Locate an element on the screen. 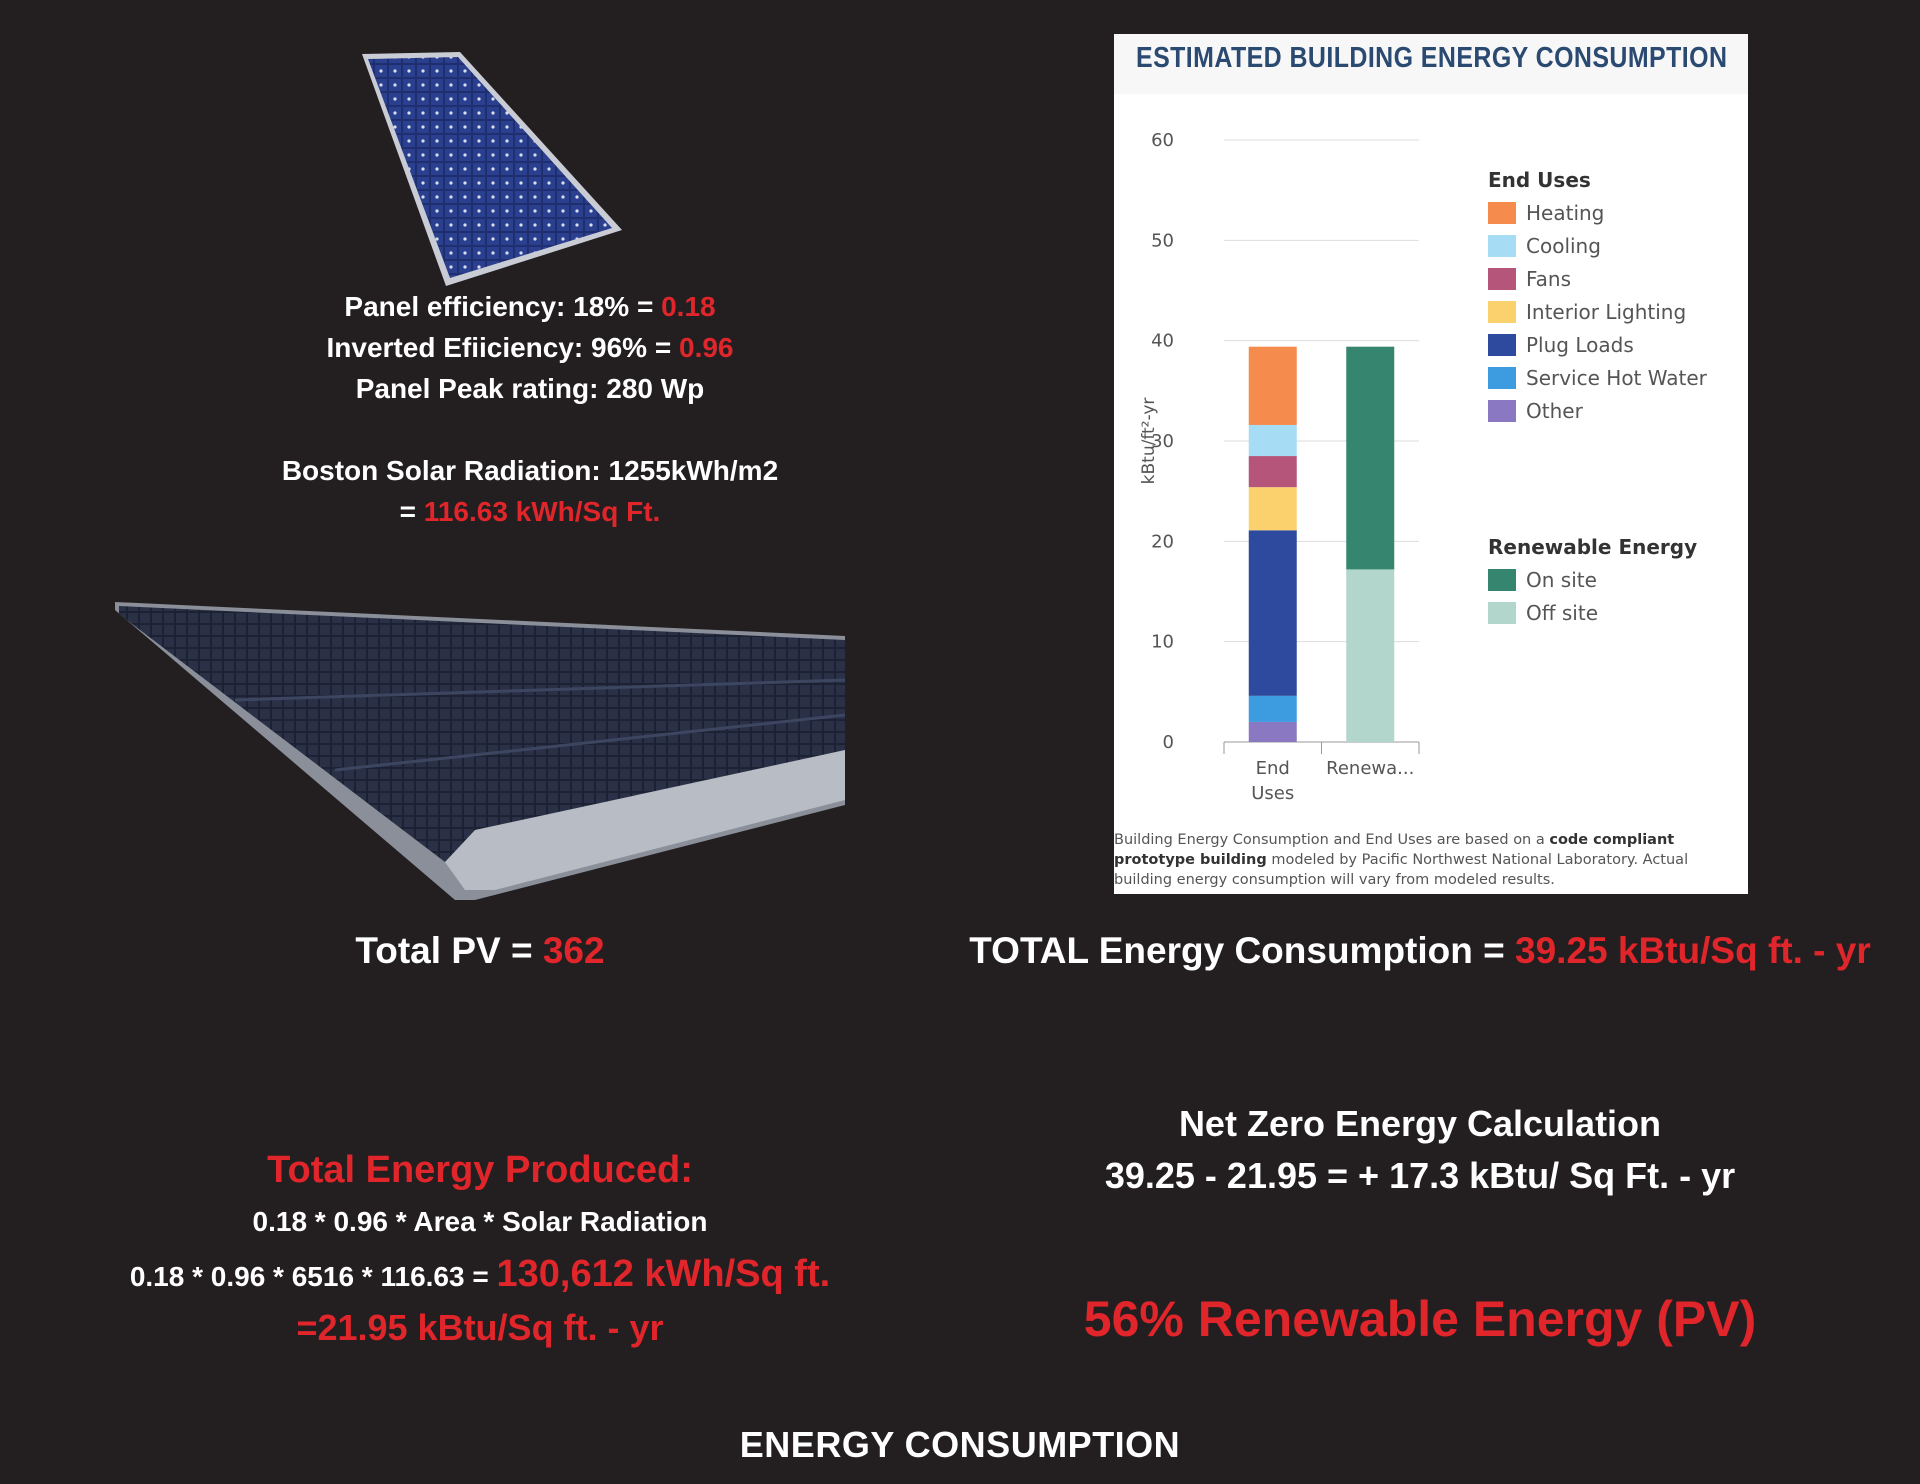 The width and height of the screenshot is (1920, 1484). legend-item: On site is located at coordinates (1597, 579).